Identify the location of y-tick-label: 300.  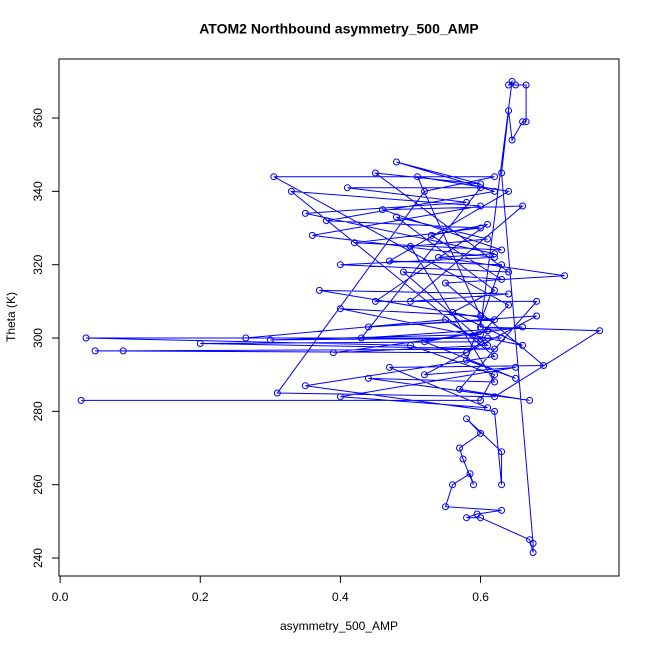
(38, 338).